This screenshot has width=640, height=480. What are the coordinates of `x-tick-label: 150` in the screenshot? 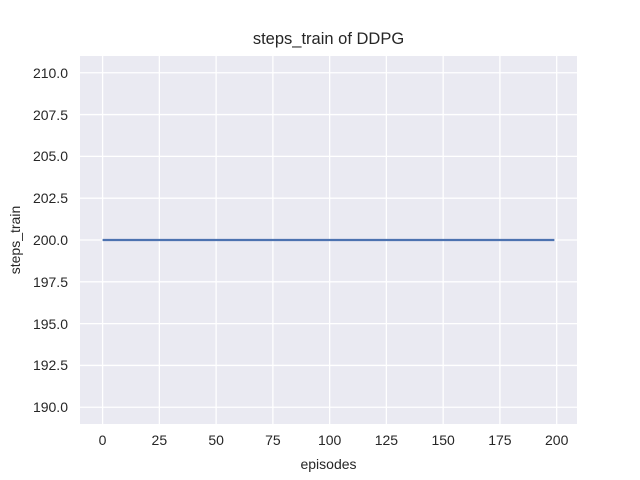 It's located at (443, 440).